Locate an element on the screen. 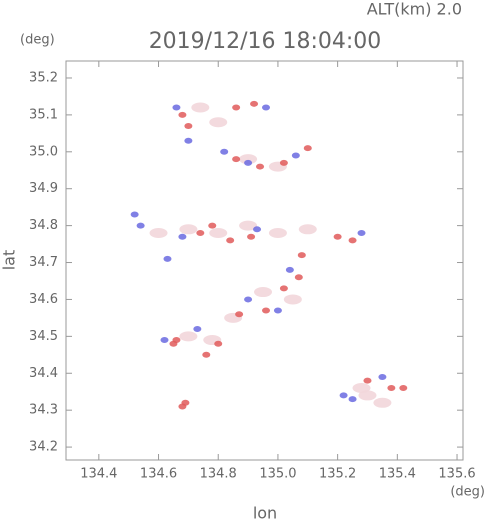 The height and width of the screenshot is (521, 491). x-tick-label: 134.4 is located at coordinates (98, 474).